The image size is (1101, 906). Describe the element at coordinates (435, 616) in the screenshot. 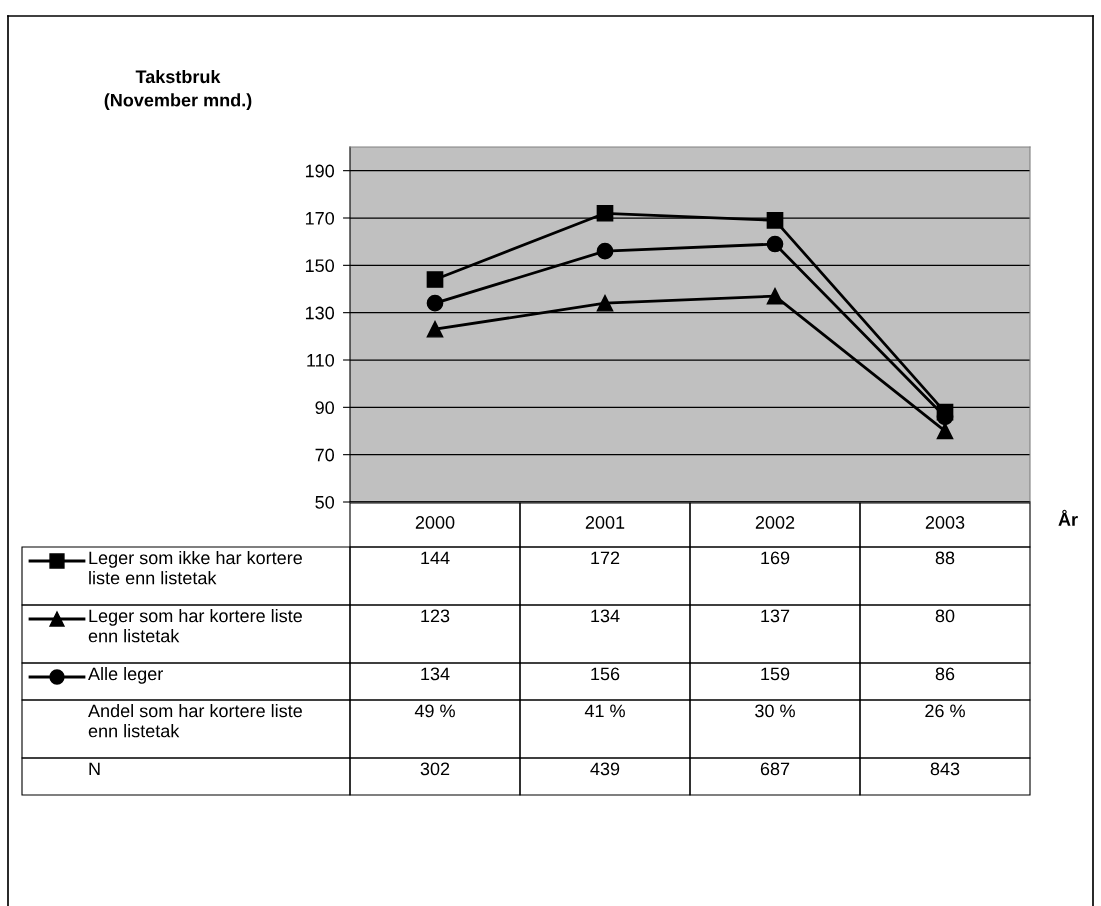

I see `data-label: 123` at that location.